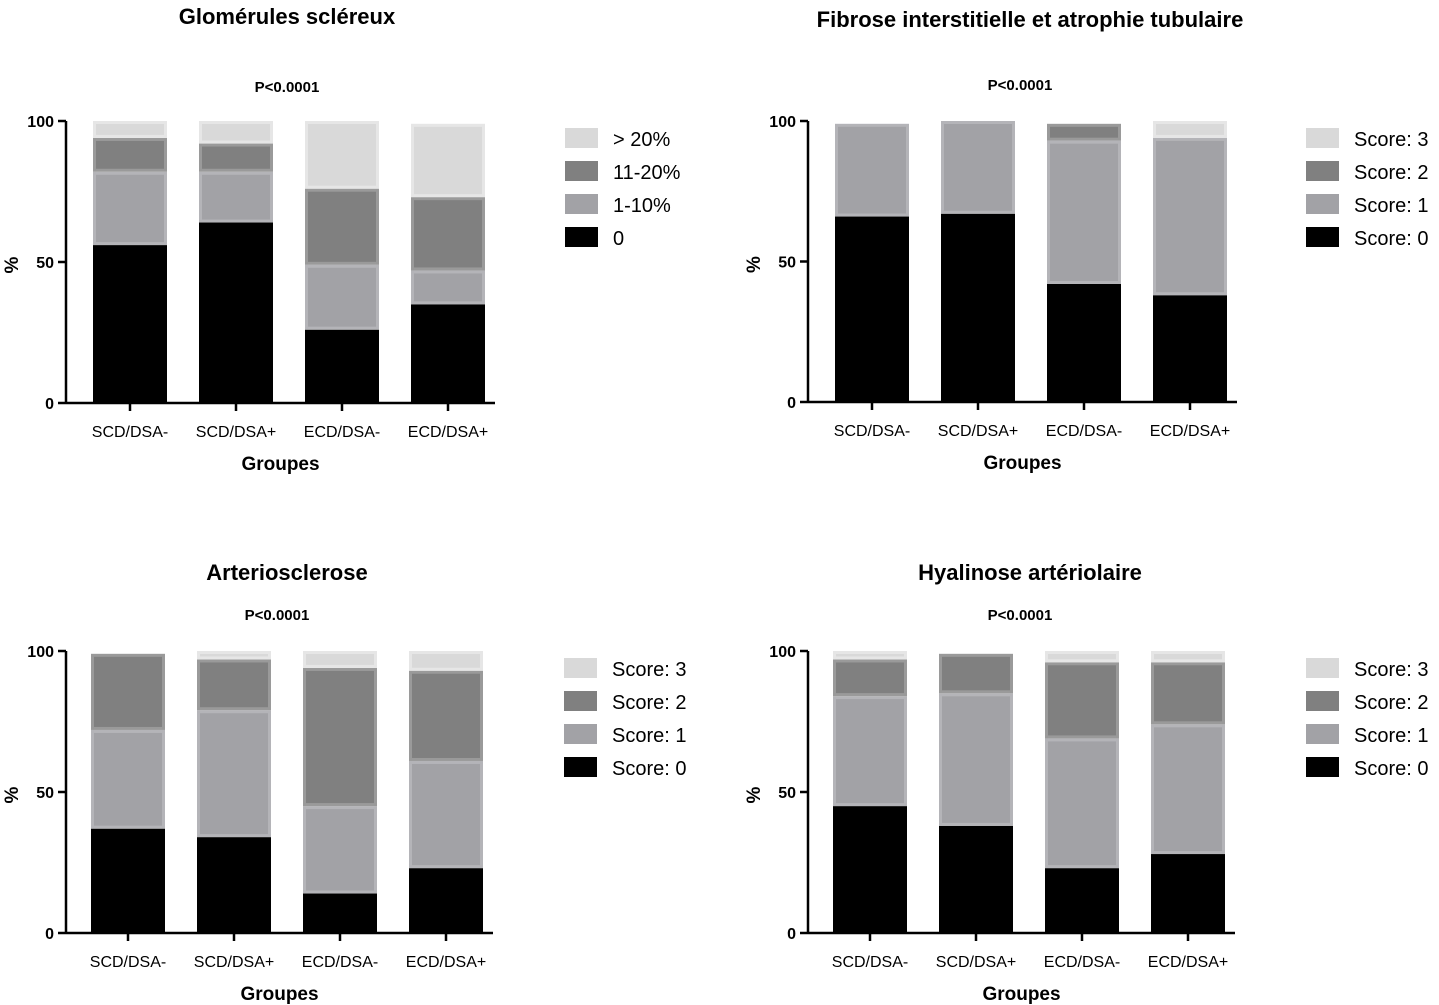 The image size is (1439, 1005). What do you see at coordinates (287, 16) in the screenshot?
I see `chart-title: Glomérules scléreux` at bounding box center [287, 16].